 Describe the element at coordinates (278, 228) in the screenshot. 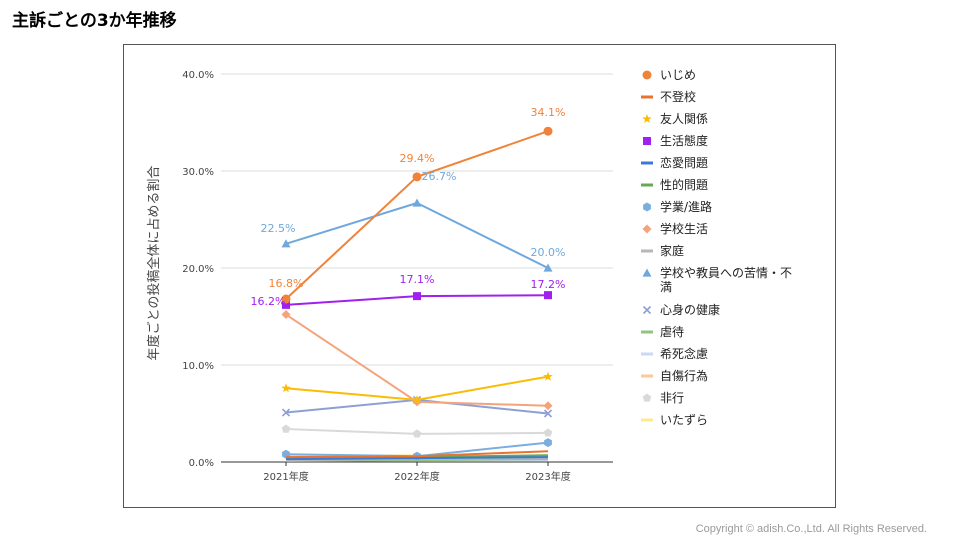

I see `data-label: 22.5%` at that location.